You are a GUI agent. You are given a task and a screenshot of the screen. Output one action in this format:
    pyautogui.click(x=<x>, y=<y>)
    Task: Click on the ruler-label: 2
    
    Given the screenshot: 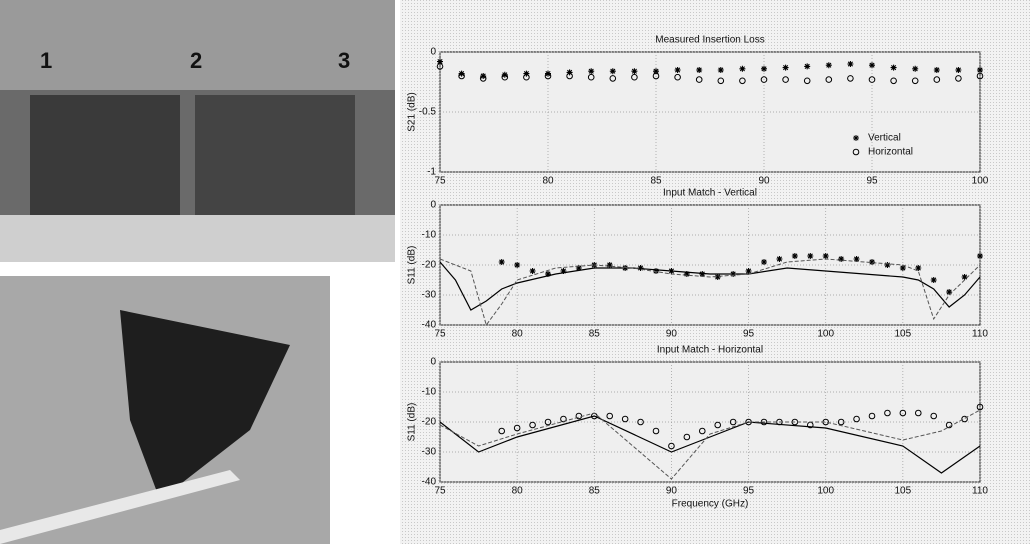 What is the action you would take?
    pyautogui.click(x=196, y=60)
    